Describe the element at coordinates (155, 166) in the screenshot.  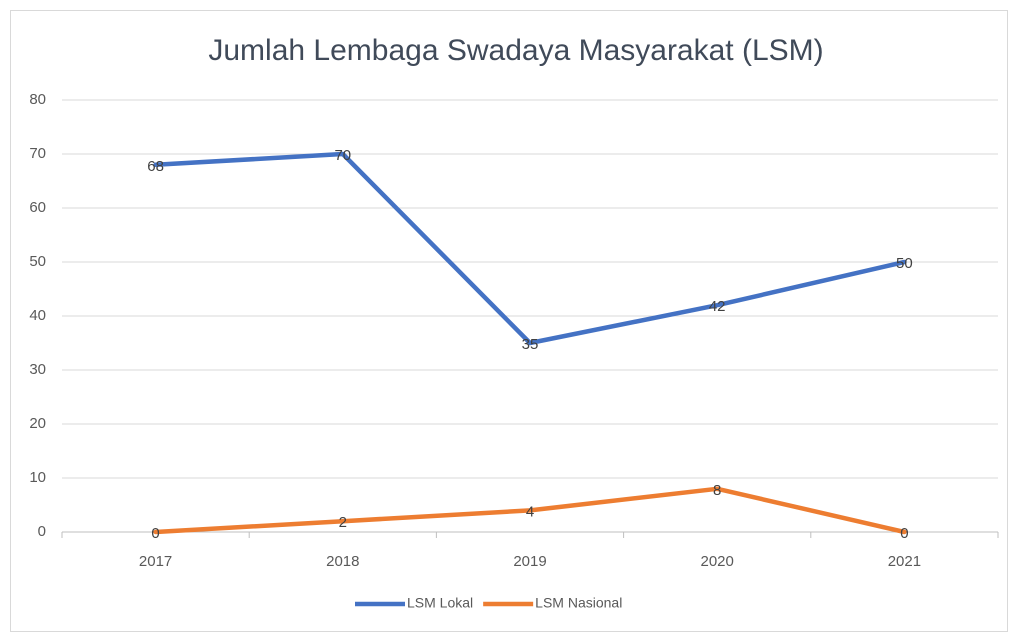
I see `data-label: 68` at that location.